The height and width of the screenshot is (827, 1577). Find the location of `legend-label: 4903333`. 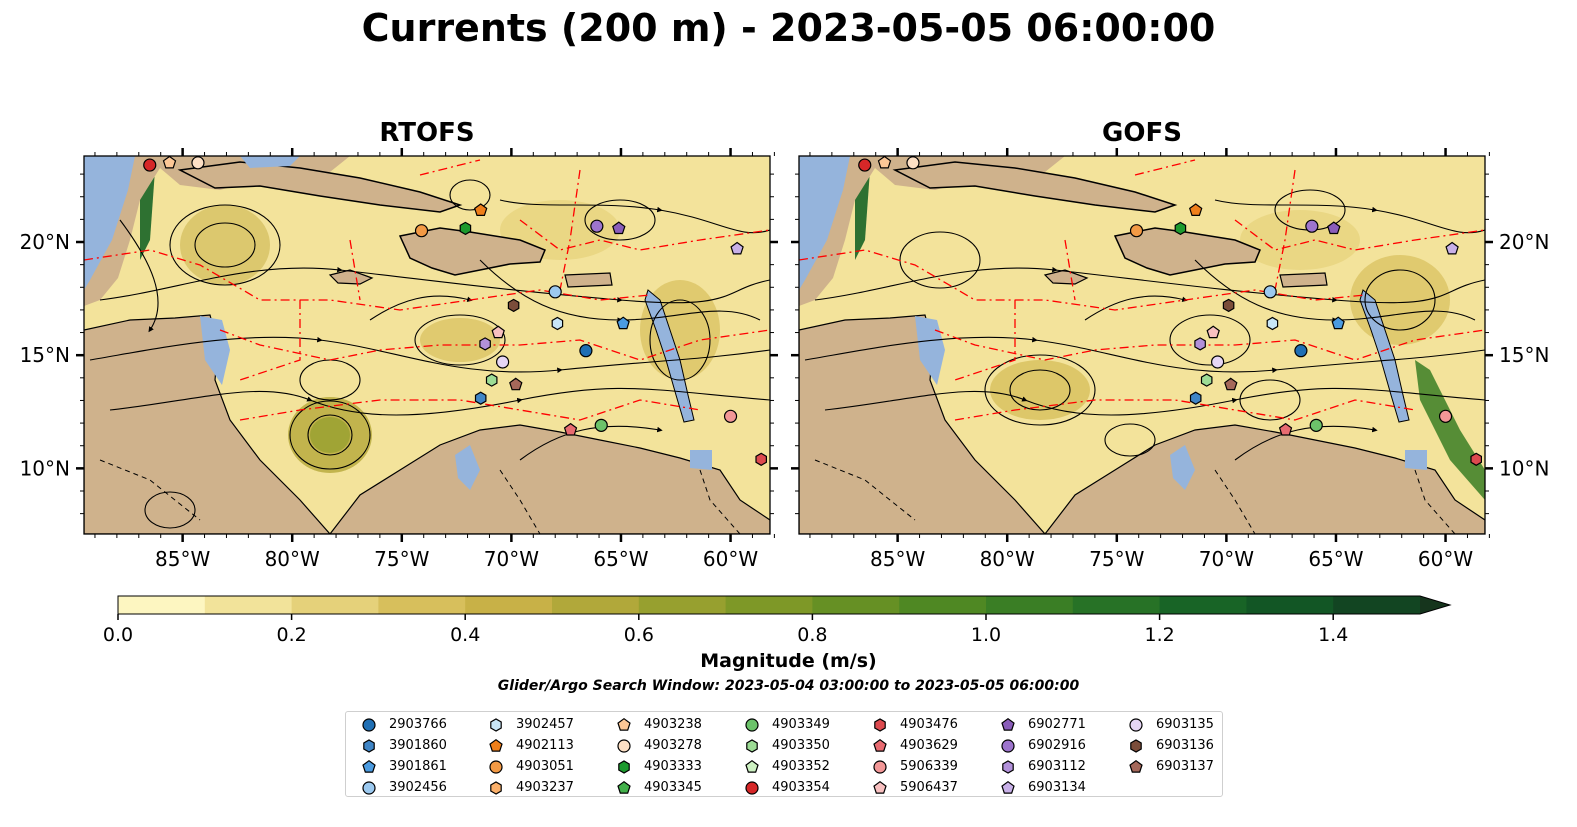

legend-label: 4903333 is located at coordinates (673, 766).